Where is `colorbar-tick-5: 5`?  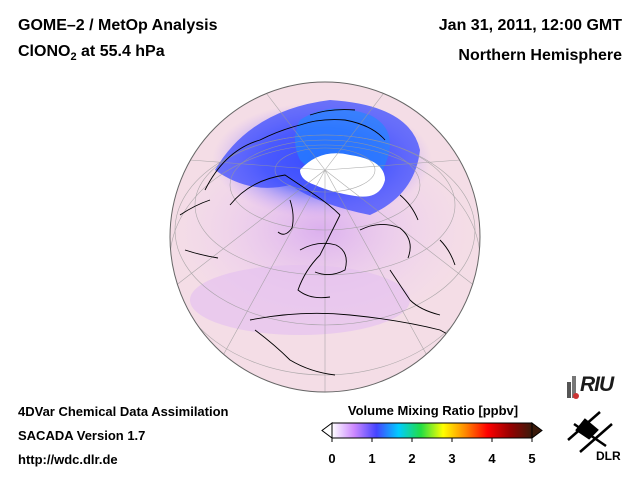 colorbar-tick-5: 5 is located at coordinates (532, 458).